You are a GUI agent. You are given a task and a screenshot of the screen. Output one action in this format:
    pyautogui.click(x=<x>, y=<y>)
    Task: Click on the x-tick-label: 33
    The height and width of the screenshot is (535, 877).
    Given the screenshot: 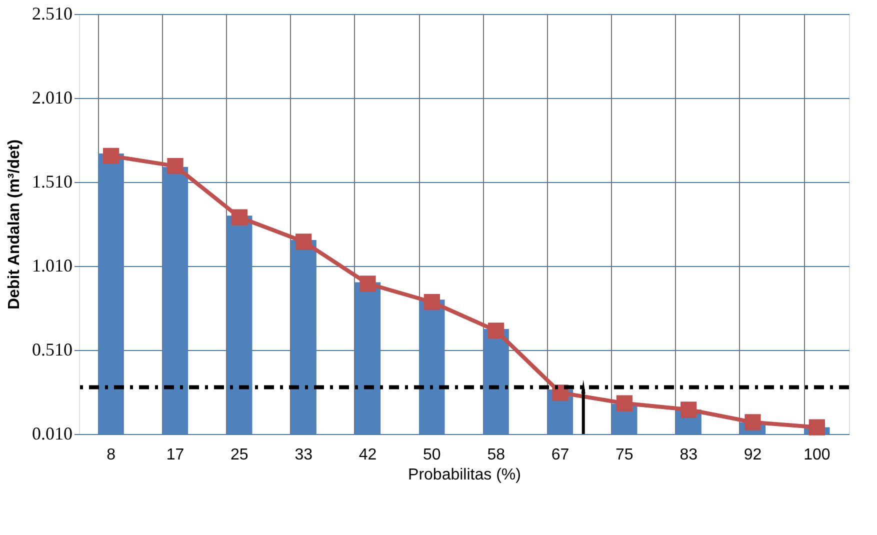 What is the action you would take?
    pyautogui.click(x=303, y=455)
    